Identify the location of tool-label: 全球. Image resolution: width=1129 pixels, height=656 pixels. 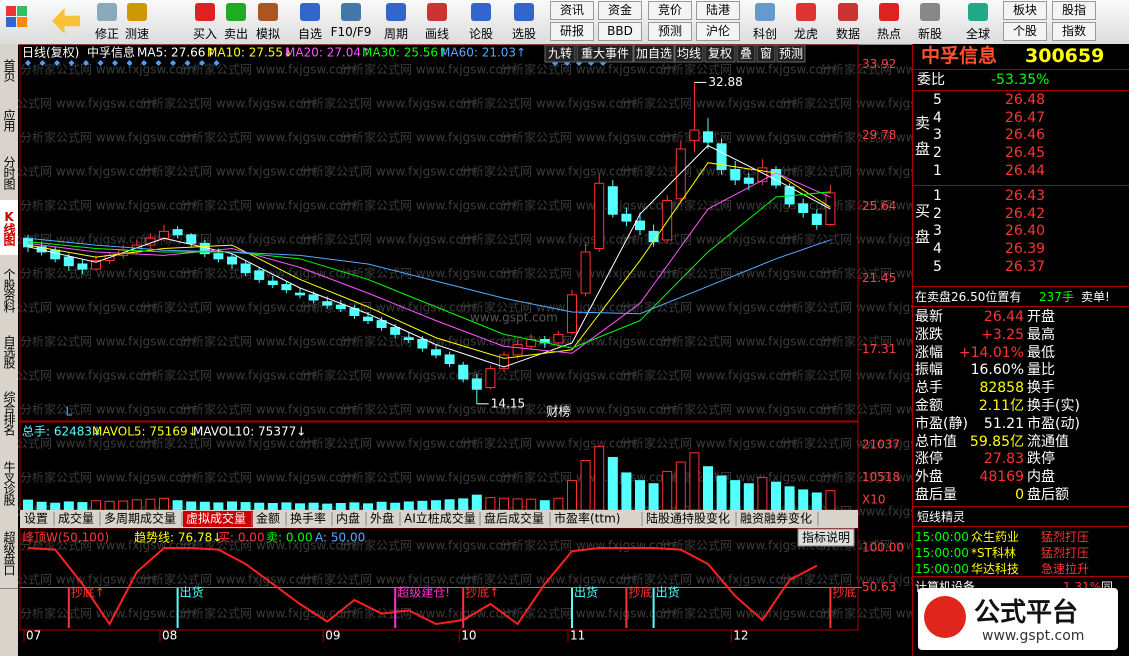
(977, 34).